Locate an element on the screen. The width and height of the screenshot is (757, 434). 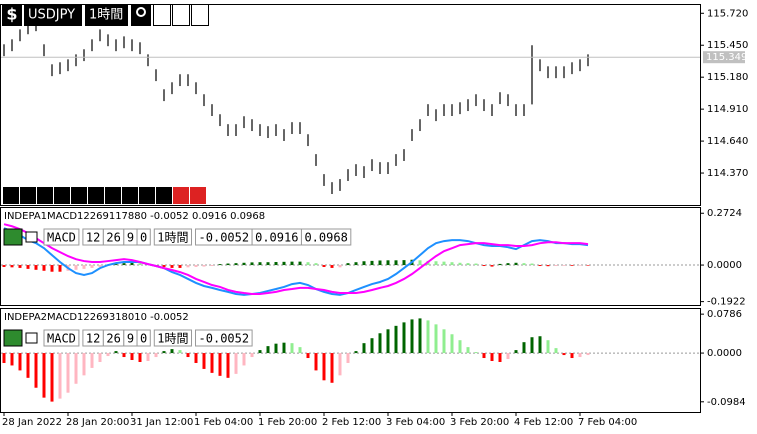
indicator-button-label: 0.0968 is located at coordinates (325, 238).